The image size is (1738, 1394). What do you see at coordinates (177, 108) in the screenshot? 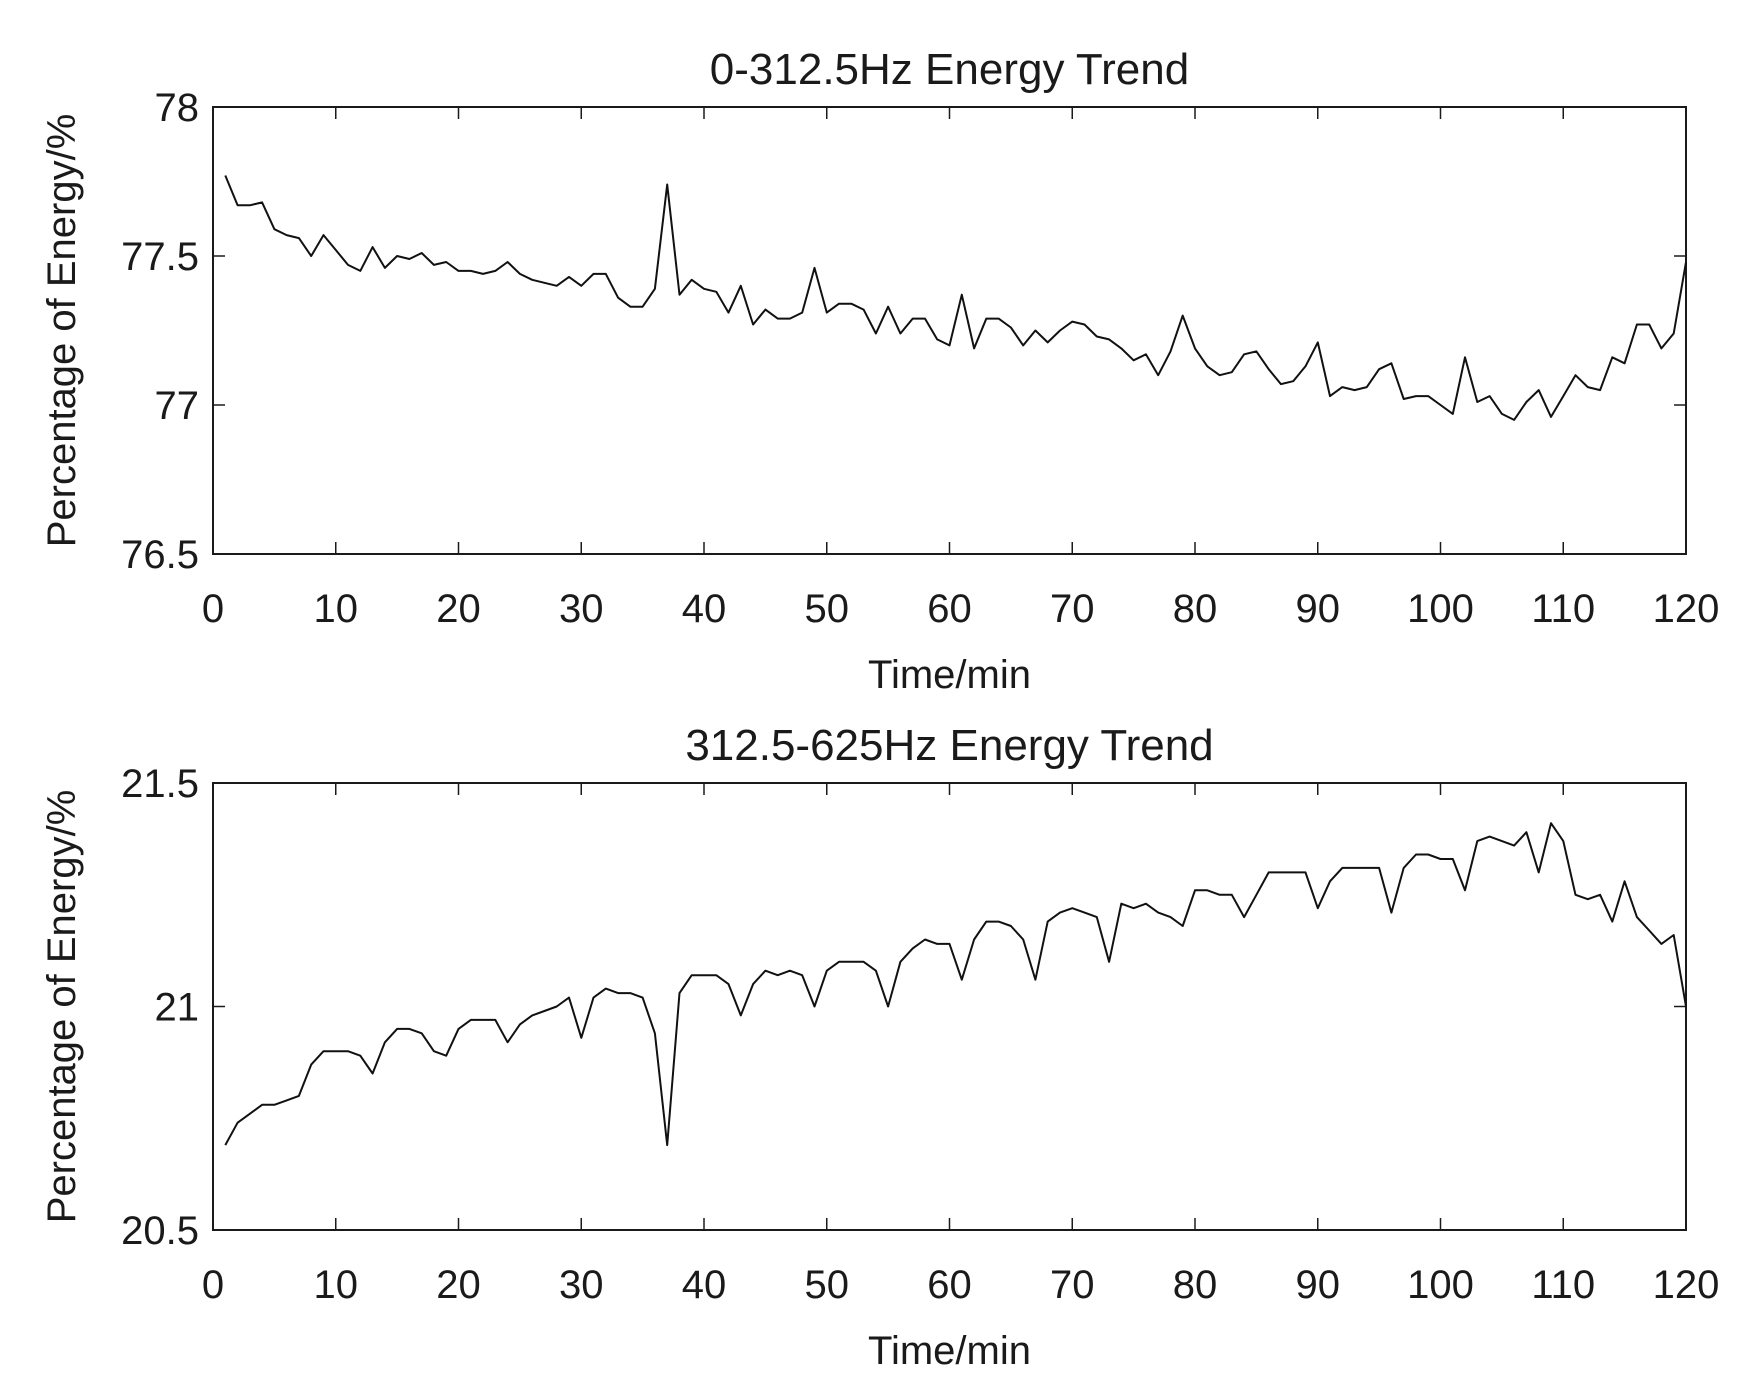
I see `y-tick-label: 78` at bounding box center [177, 108].